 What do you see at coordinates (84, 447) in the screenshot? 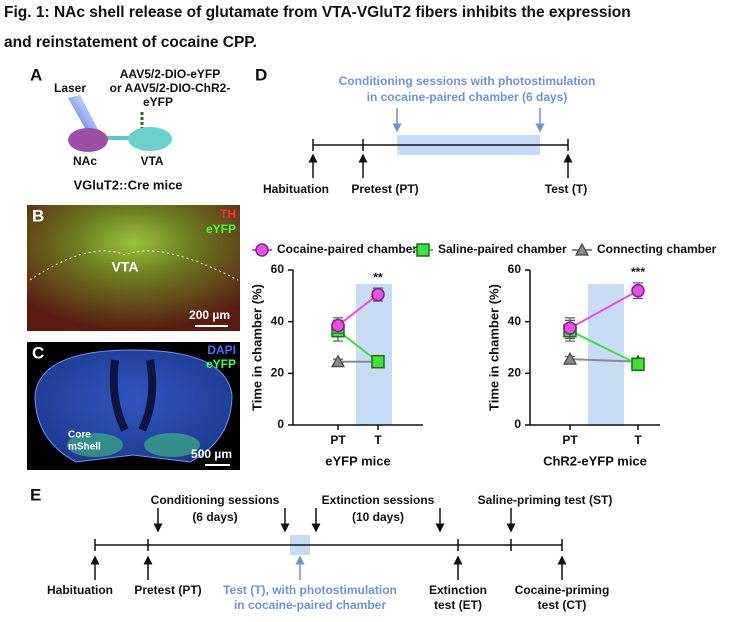
I see `label: mShell` at bounding box center [84, 447].